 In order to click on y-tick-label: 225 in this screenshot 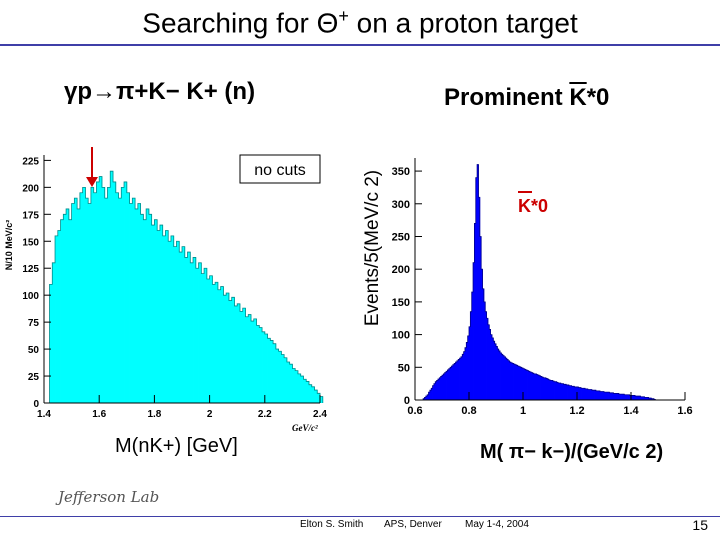, I will do `click(30, 161)`.